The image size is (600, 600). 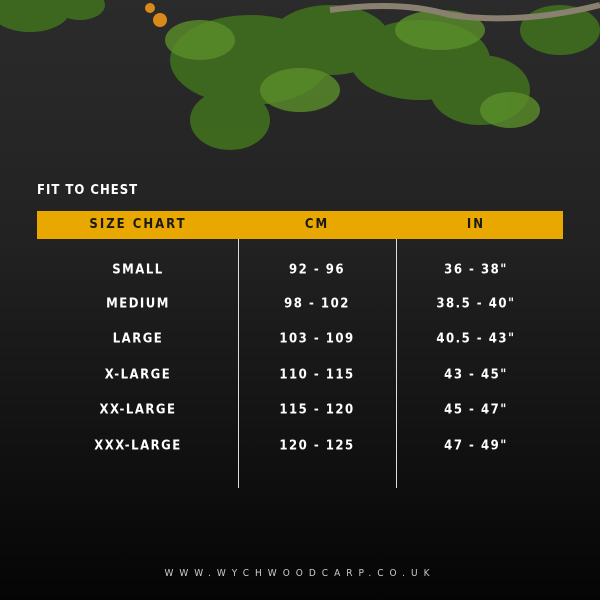 I want to click on table-cell-in: 38.5 - 40", so click(x=476, y=304).